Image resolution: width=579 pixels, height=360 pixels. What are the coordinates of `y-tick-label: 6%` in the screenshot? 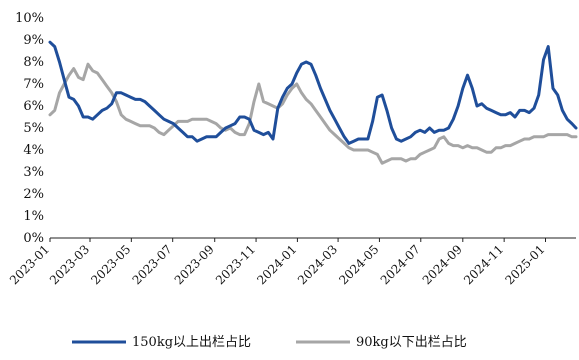 It's located at (33, 106).